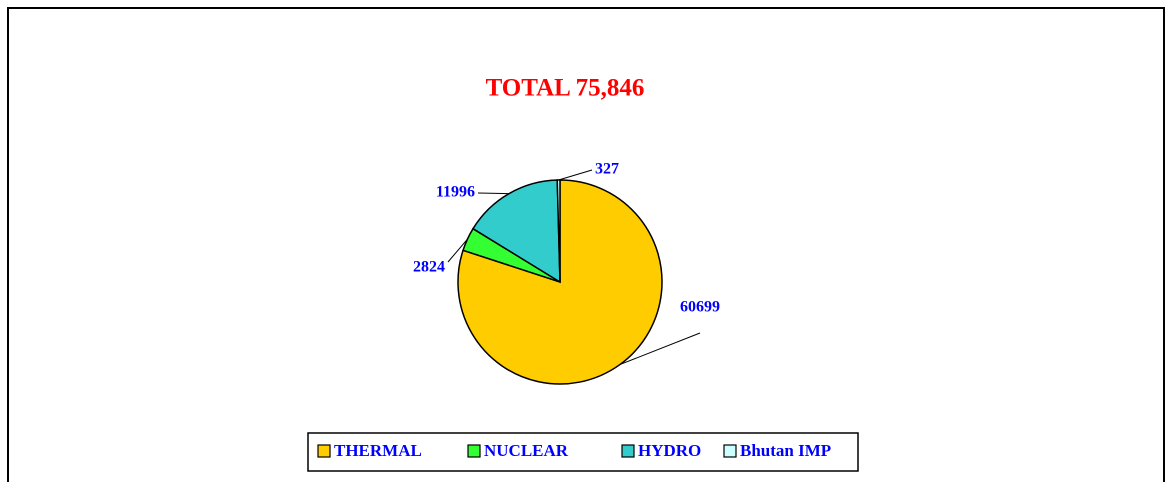  What do you see at coordinates (700, 307) in the screenshot?
I see `data-label: 60699` at bounding box center [700, 307].